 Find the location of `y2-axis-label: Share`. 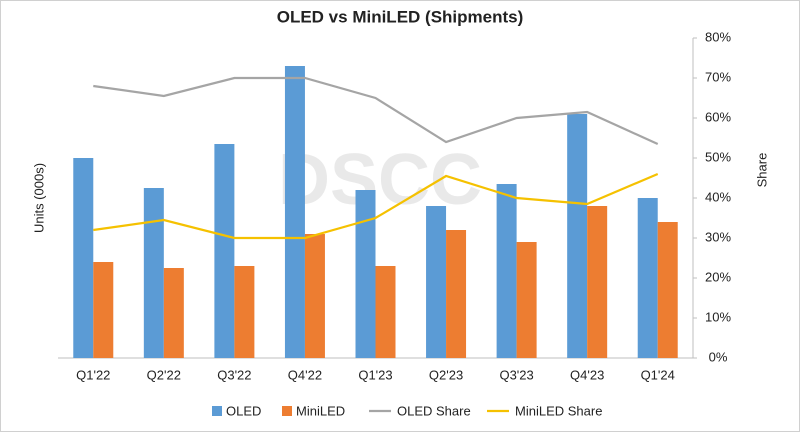

y2-axis-label: Share is located at coordinates (761, 170).